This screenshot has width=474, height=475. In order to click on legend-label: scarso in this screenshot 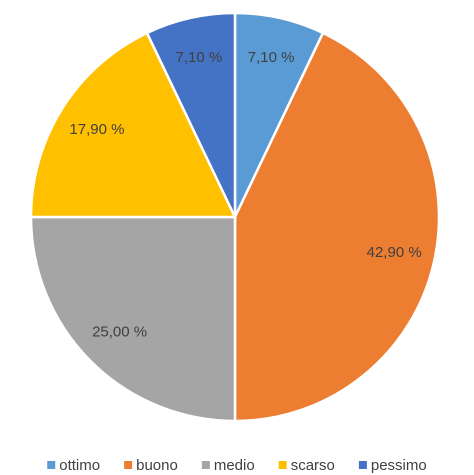, I will do `click(313, 465)`.